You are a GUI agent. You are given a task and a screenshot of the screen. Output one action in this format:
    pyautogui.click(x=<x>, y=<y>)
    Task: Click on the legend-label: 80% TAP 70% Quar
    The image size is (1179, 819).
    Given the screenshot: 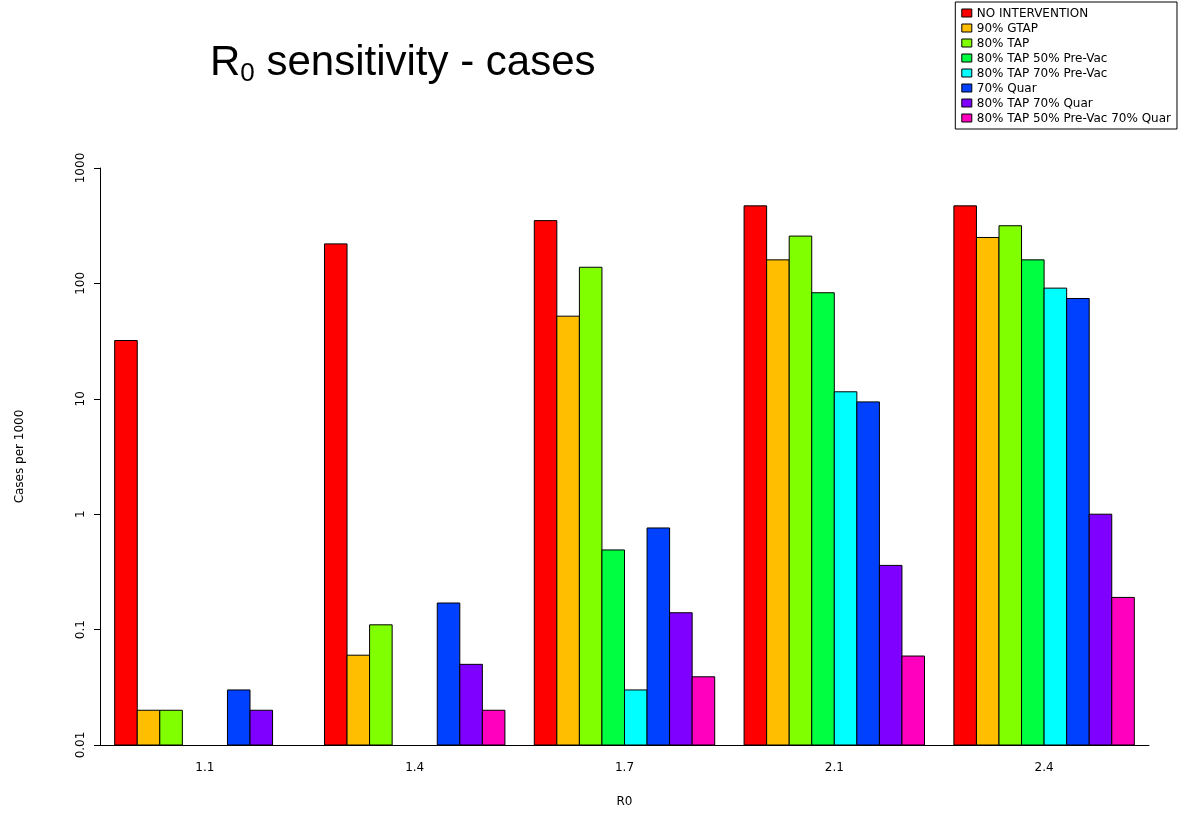 What is the action you would take?
    pyautogui.click(x=1034, y=103)
    